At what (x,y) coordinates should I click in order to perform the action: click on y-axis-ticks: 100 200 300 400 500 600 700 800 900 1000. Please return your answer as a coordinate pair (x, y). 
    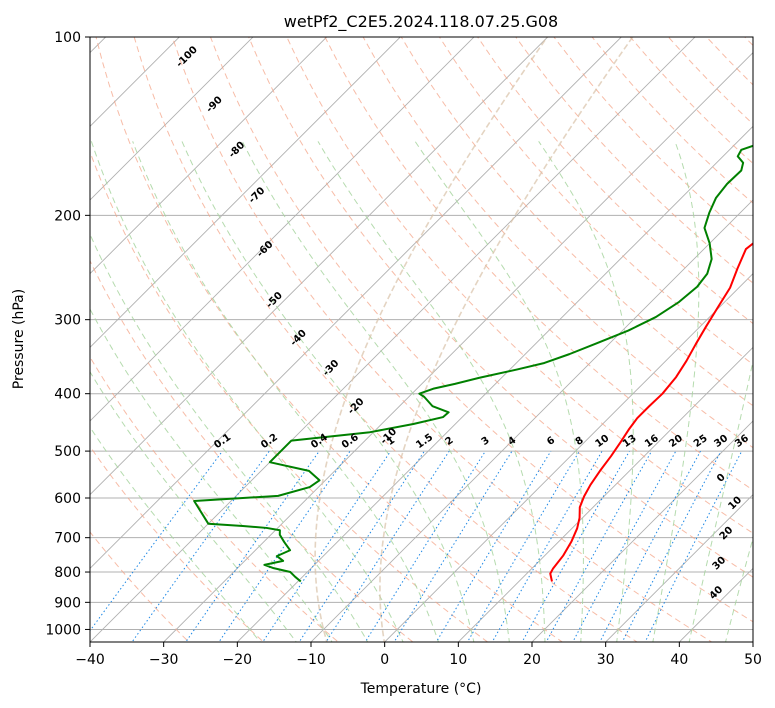
    Looking at the image, I should click on (67, 334).